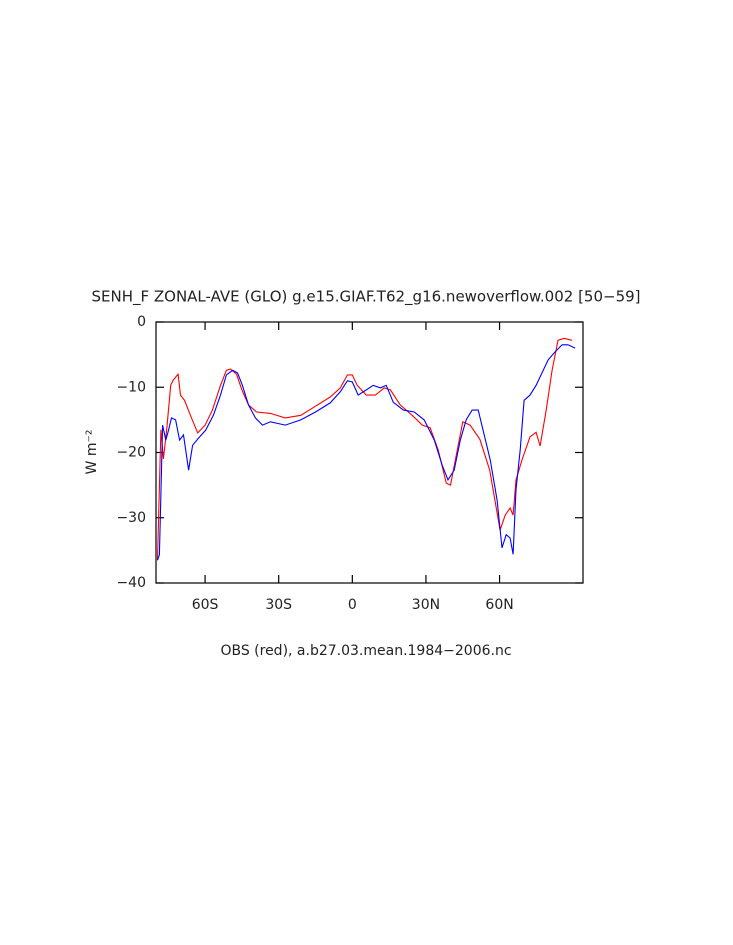 The width and height of the screenshot is (733, 945). Describe the element at coordinates (131, 453) in the screenshot. I see `y-tick-label: −20` at that location.